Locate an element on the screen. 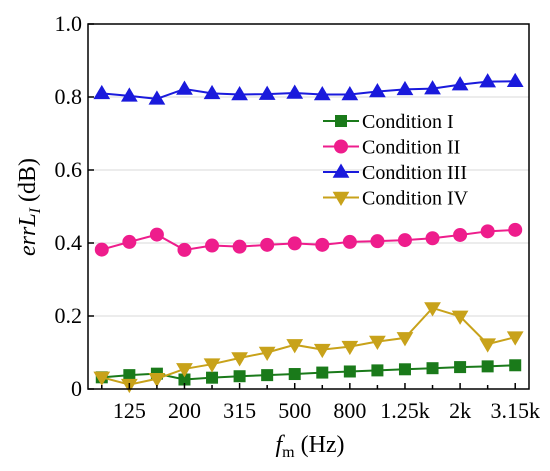 The height and width of the screenshot is (471, 550). y-axis-ticks: 0 0.2 0.4 0.6 0.8 1.0 is located at coordinates (74, 206).